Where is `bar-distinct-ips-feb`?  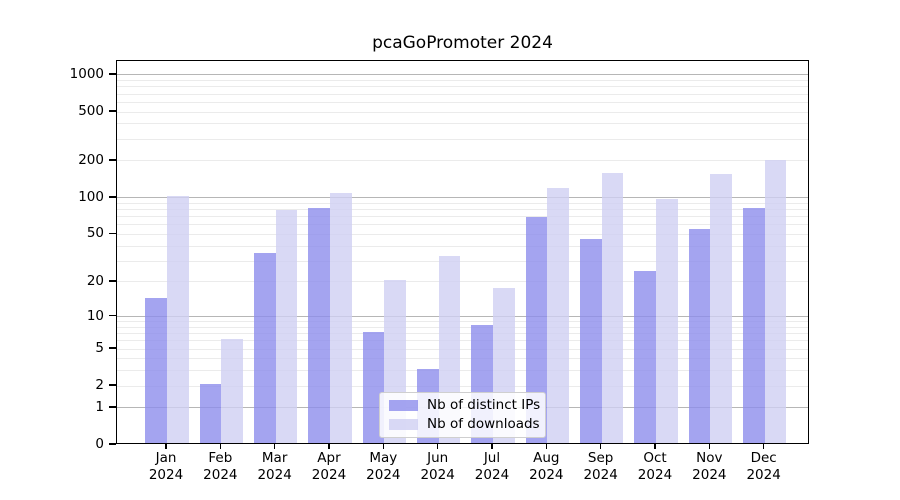 bar-distinct-ips-feb is located at coordinates (210, 413).